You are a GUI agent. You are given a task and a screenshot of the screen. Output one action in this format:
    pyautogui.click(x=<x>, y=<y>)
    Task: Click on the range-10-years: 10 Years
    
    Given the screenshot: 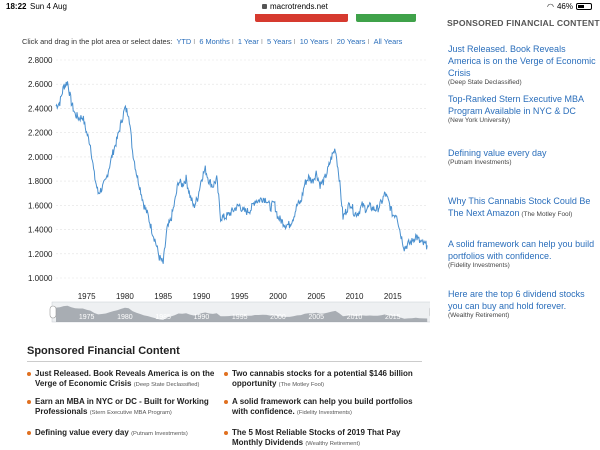 What is the action you would take?
    pyautogui.click(x=314, y=41)
    